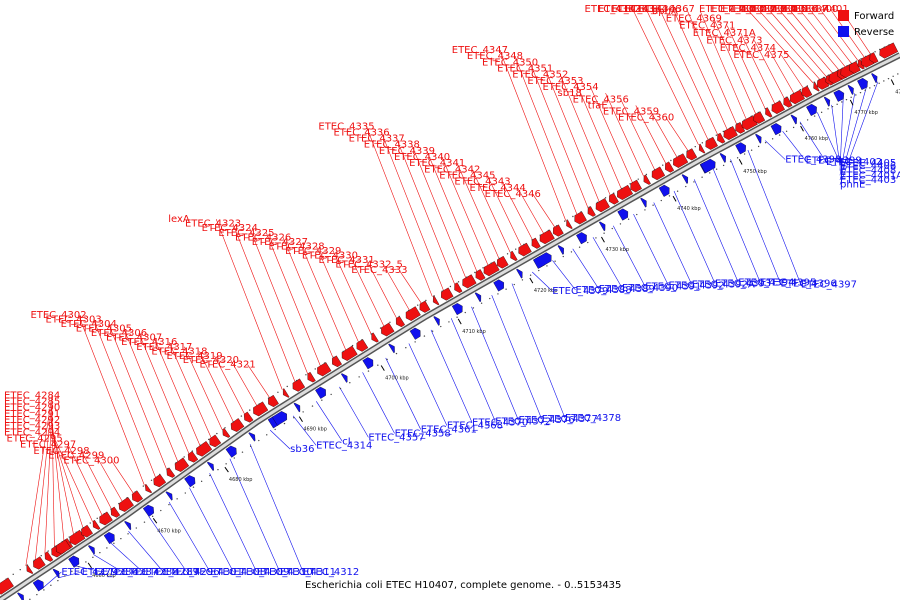 The height and width of the screenshot is (600, 900). What do you see at coordinates (346, 126) in the screenshot?
I see `gene-label: ETEC_4335` at bounding box center [346, 126].